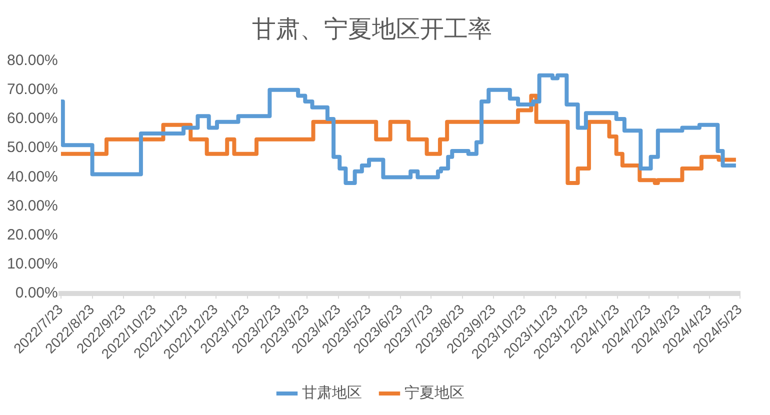 Image resolution: width=770 pixels, height=415 pixels. I want to click on y-tick-label: 60.00%, so click(32, 119).